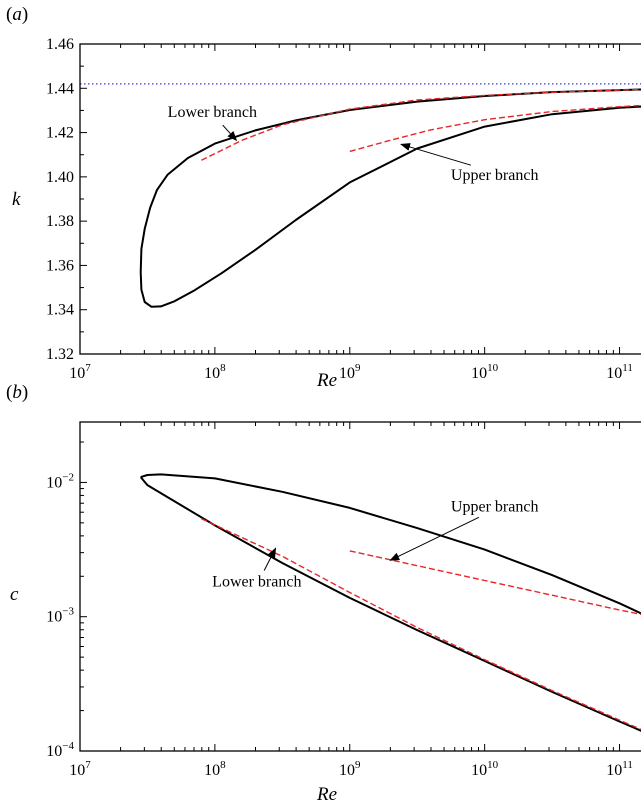 Image resolution: width=641 pixels, height=811 pixels. I want to click on panel-a-x-tick-label: 10¹⁰, so click(485, 372).